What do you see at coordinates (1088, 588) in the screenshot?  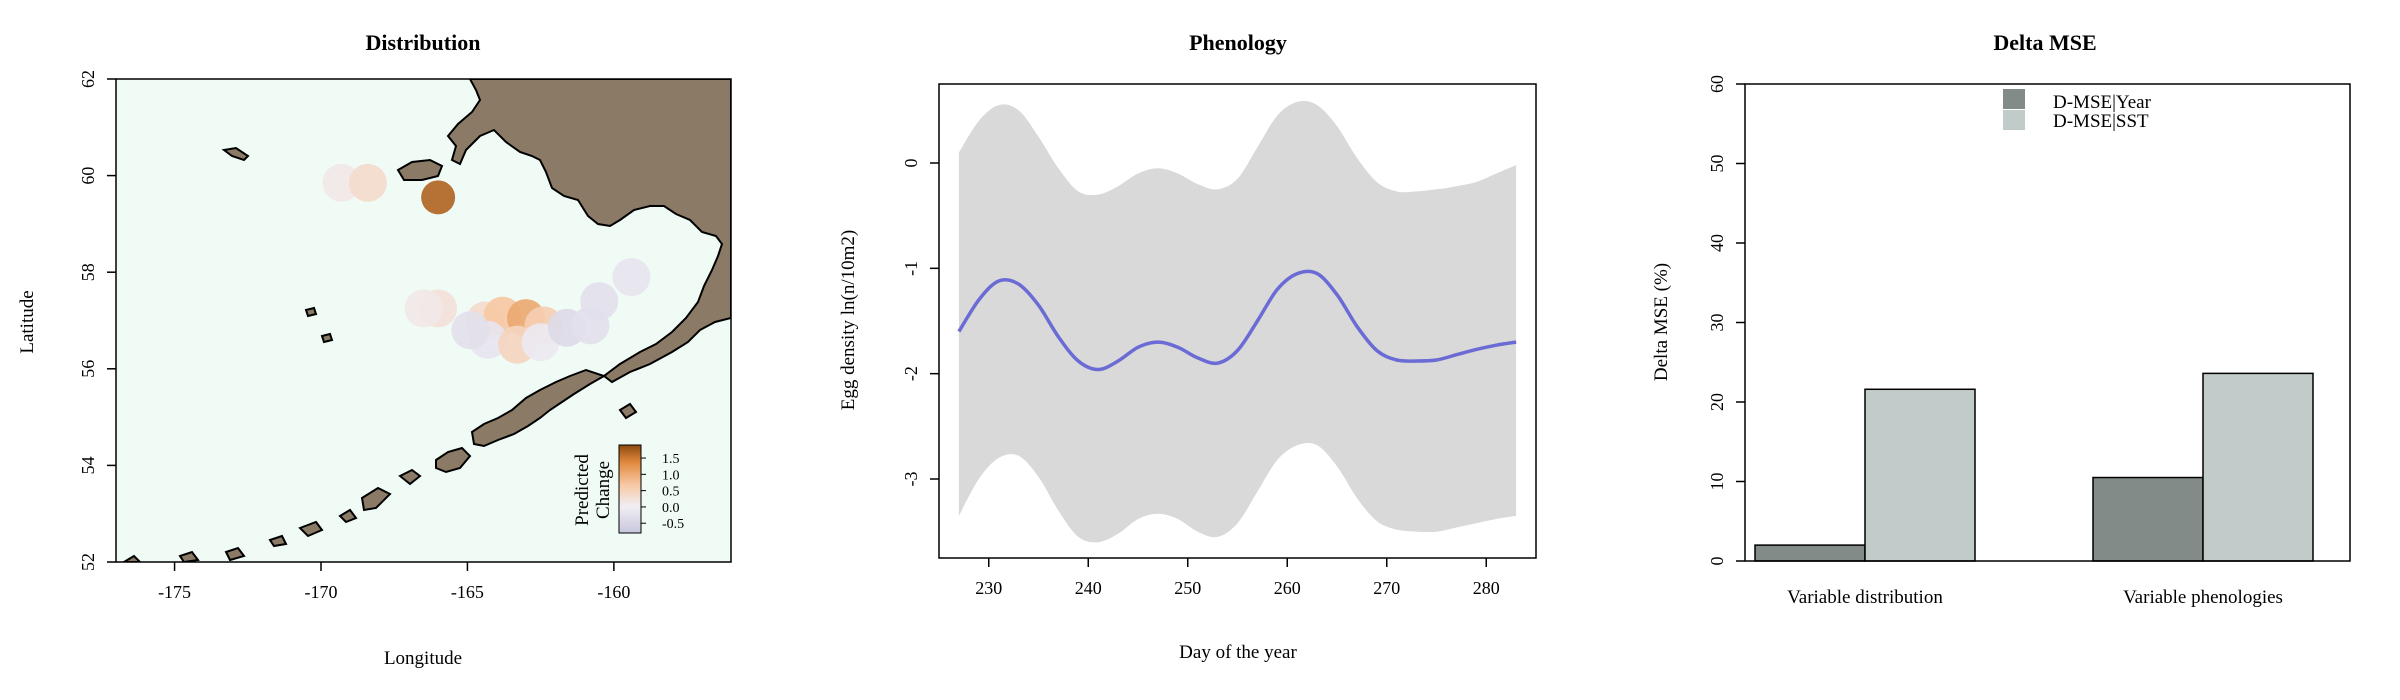 I see `x-tick-label: 240` at bounding box center [1088, 588].